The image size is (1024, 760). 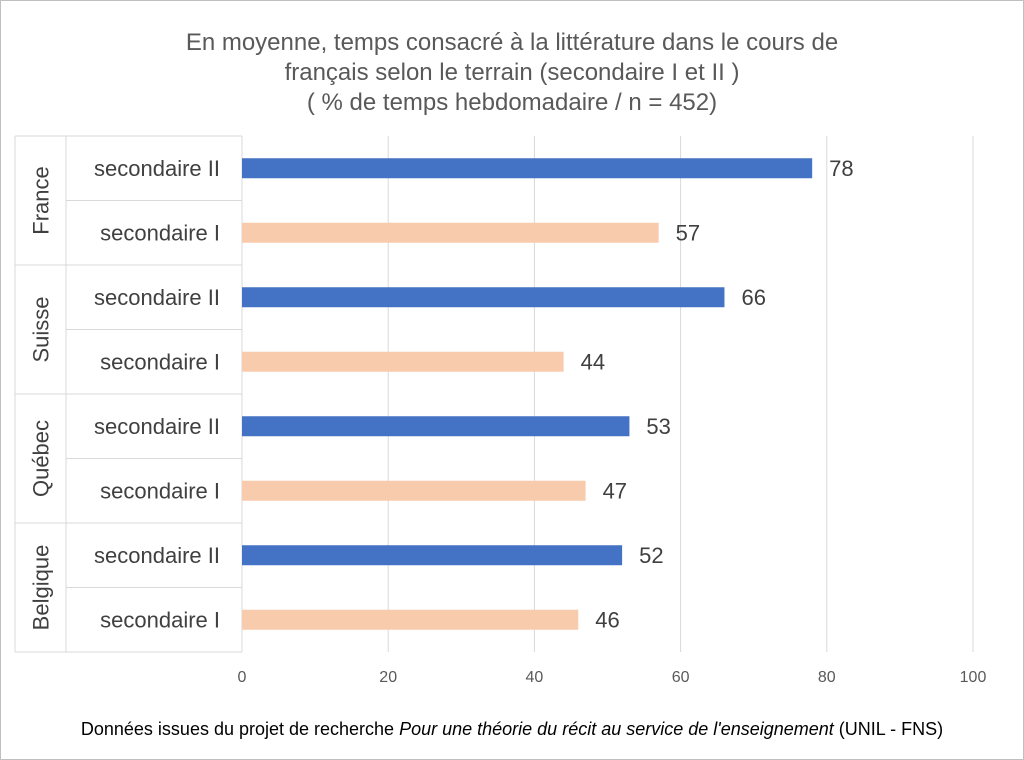 What do you see at coordinates (973, 677) in the screenshot?
I see `x-tick-label-100: 100` at bounding box center [973, 677].